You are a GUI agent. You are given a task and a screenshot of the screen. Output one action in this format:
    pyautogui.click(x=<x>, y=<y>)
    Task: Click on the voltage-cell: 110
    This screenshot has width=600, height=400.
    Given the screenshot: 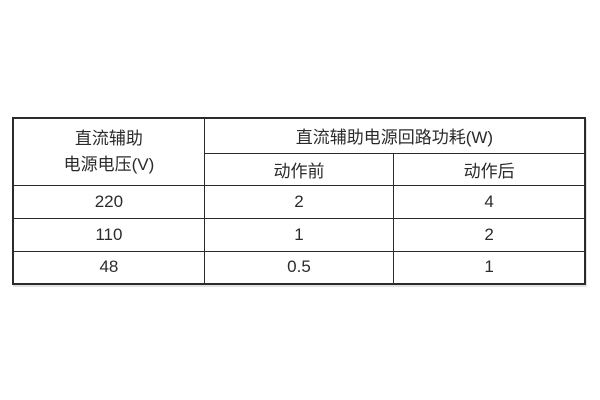 What is the action you would take?
    pyautogui.click(x=108, y=234)
    